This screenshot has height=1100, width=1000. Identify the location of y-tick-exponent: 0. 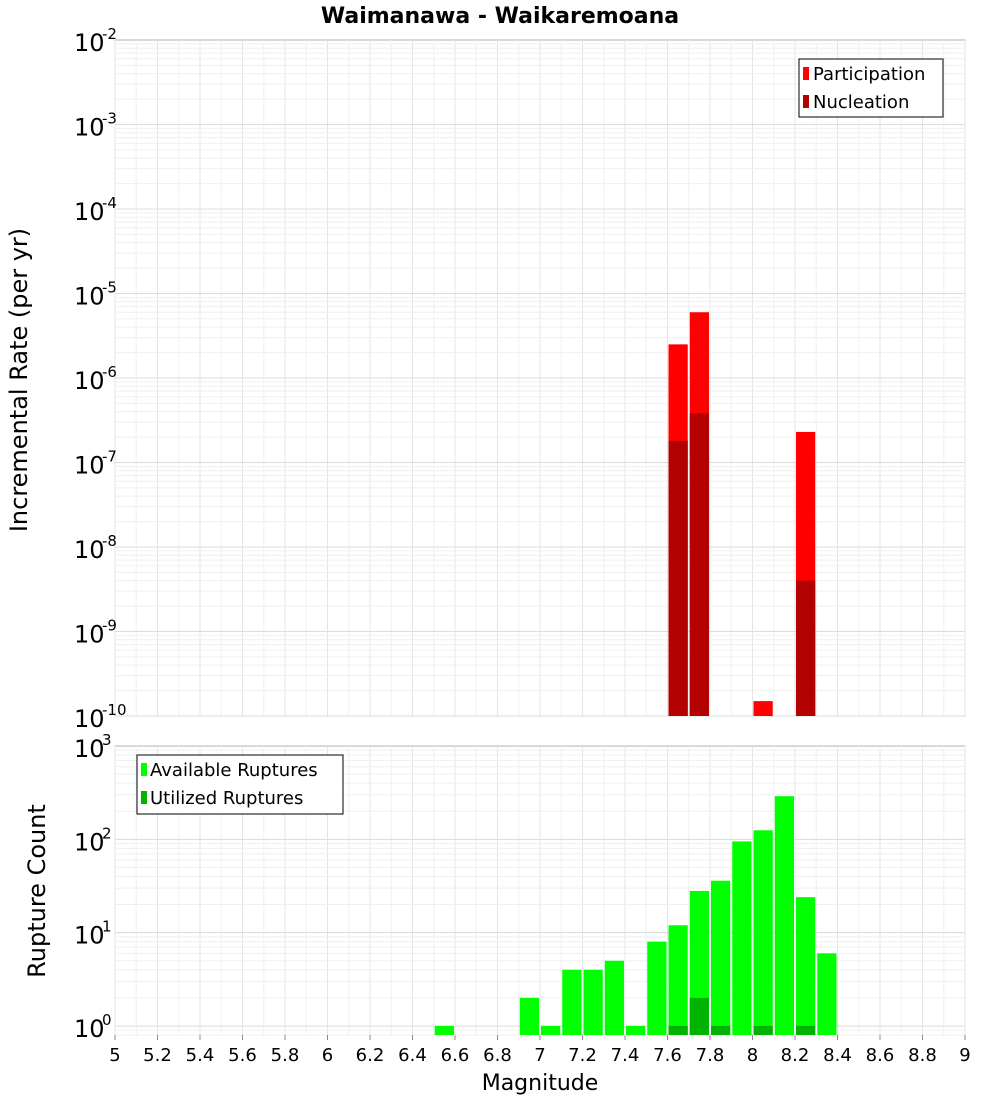
(107, 1020).